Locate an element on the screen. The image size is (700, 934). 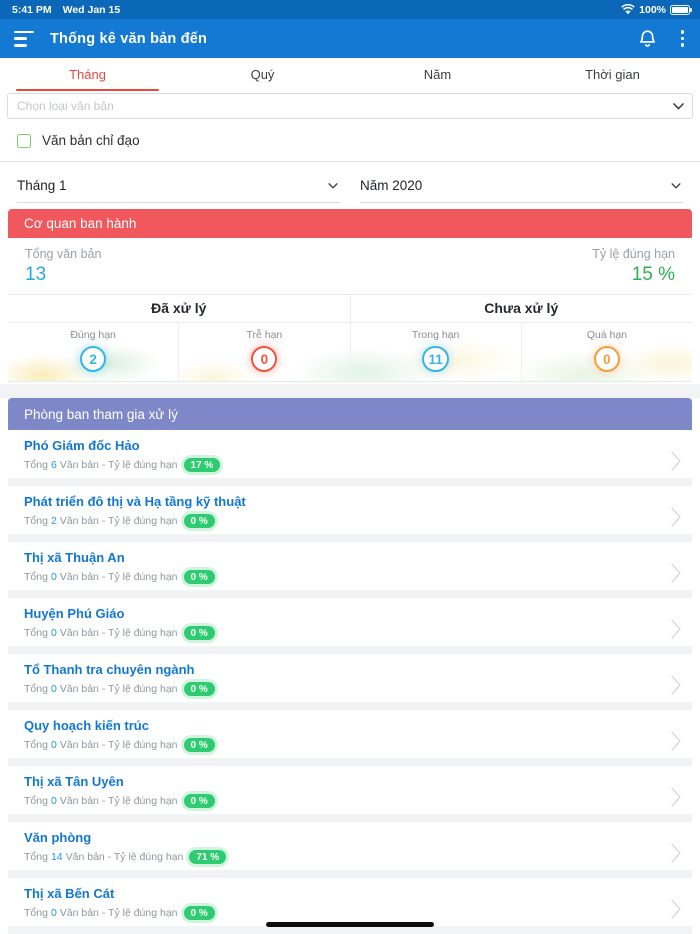
unprocessed-group-label: Chưa xử lý is located at coordinates (521, 308).